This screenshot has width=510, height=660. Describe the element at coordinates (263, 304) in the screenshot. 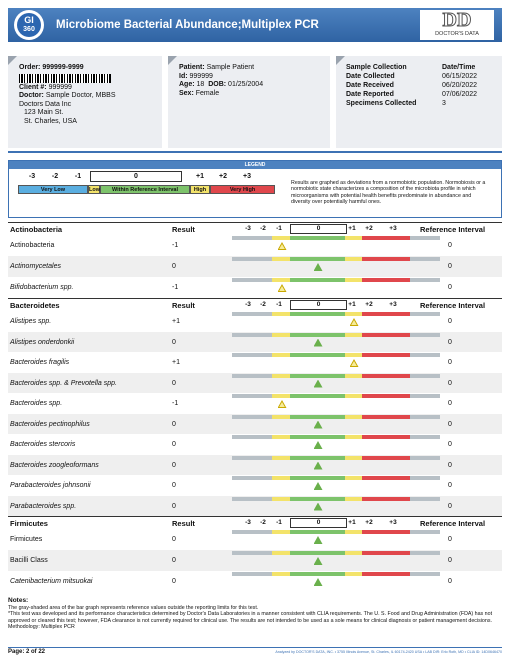

I see `scale-label: -2` at that location.